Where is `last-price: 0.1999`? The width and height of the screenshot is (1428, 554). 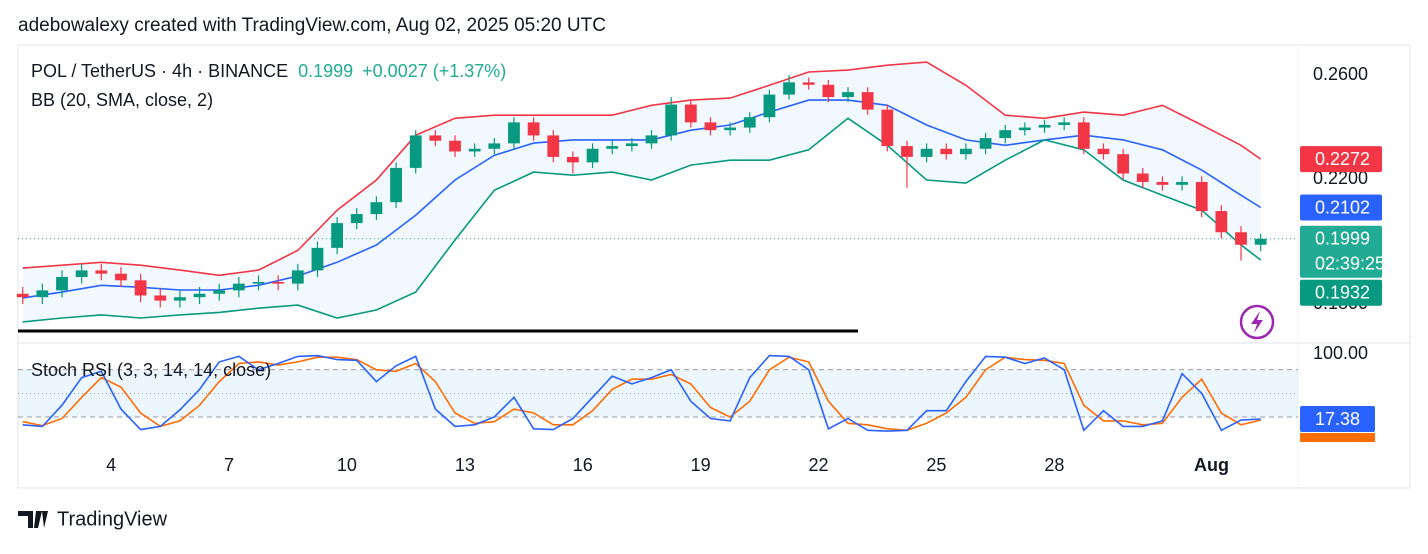 last-price: 0.1999 is located at coordinates (325, 71).